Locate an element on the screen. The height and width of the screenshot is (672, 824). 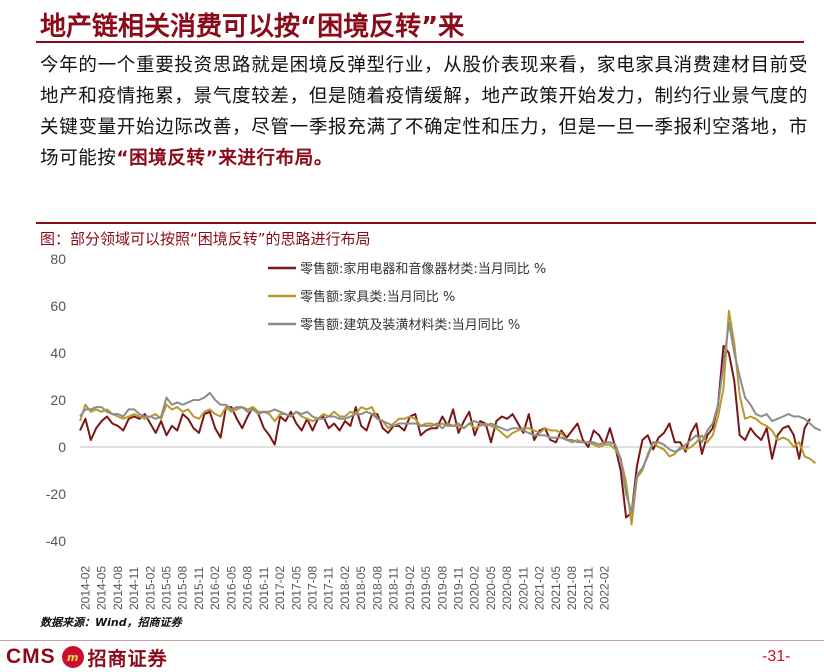
x-tick-label: 2017-08 is located at coordinates (313, 588).